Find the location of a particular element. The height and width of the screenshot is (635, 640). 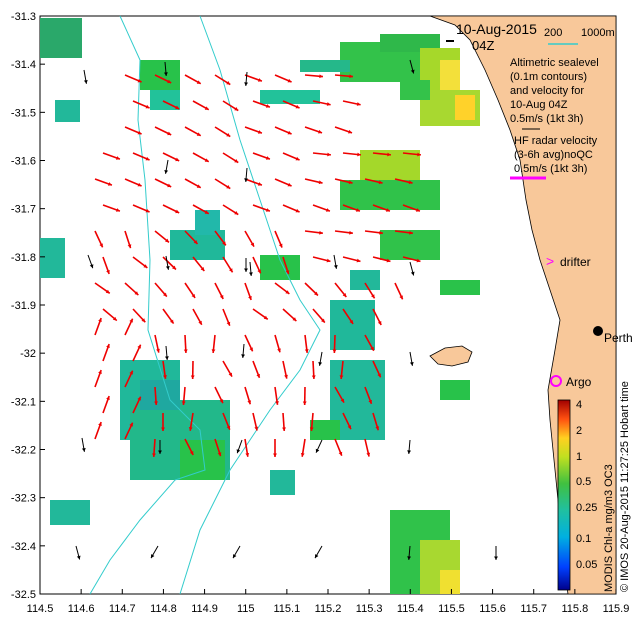

bathy-label-200: 200 is located at coordinates (553, 33).